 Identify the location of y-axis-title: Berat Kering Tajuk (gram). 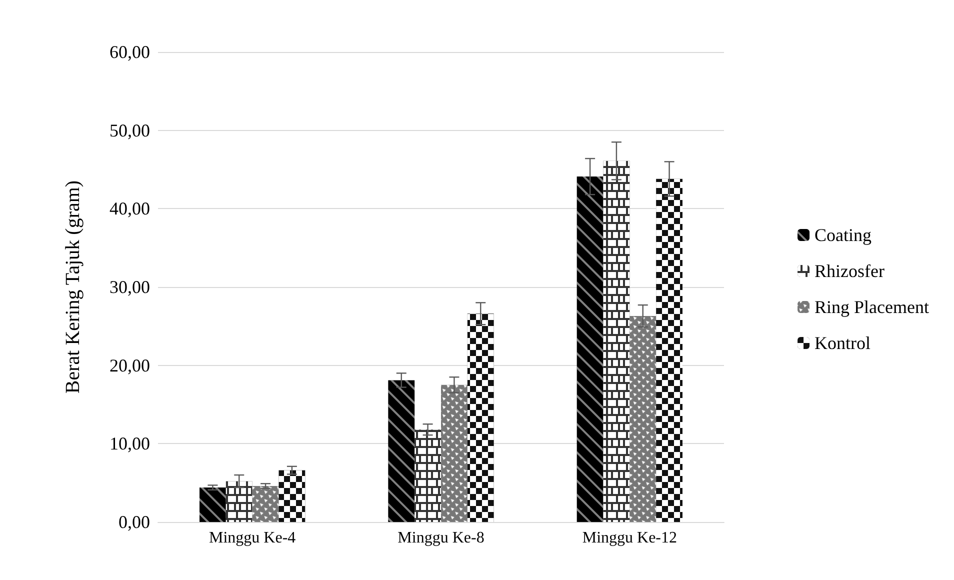
(73, 287).